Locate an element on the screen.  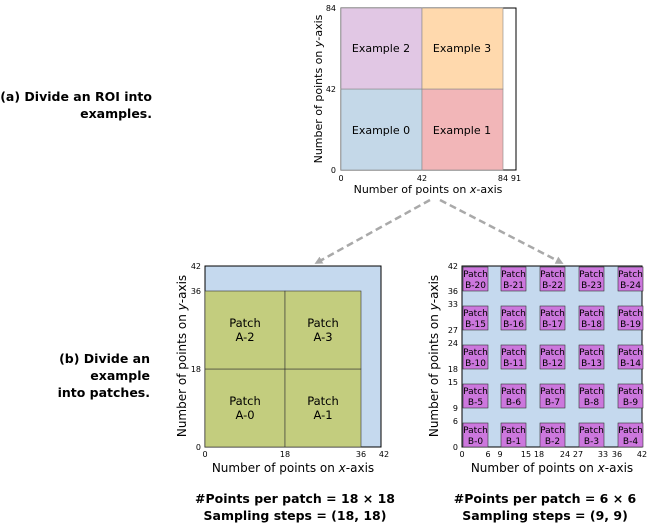
patch-a-3-label: Patch A-3 is located at coordinates (323, 330).